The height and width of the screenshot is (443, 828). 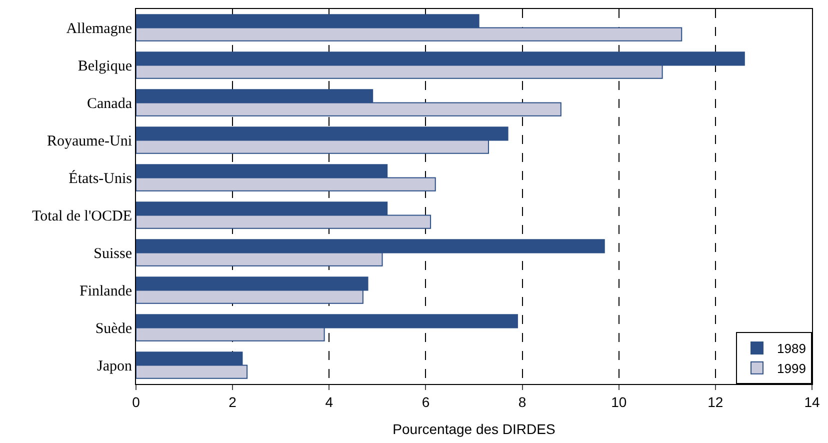 What do you see at coordinates (232, 402) in the screenshot?
I see `x-tick-label: 2` at bounding box center [232, 402].